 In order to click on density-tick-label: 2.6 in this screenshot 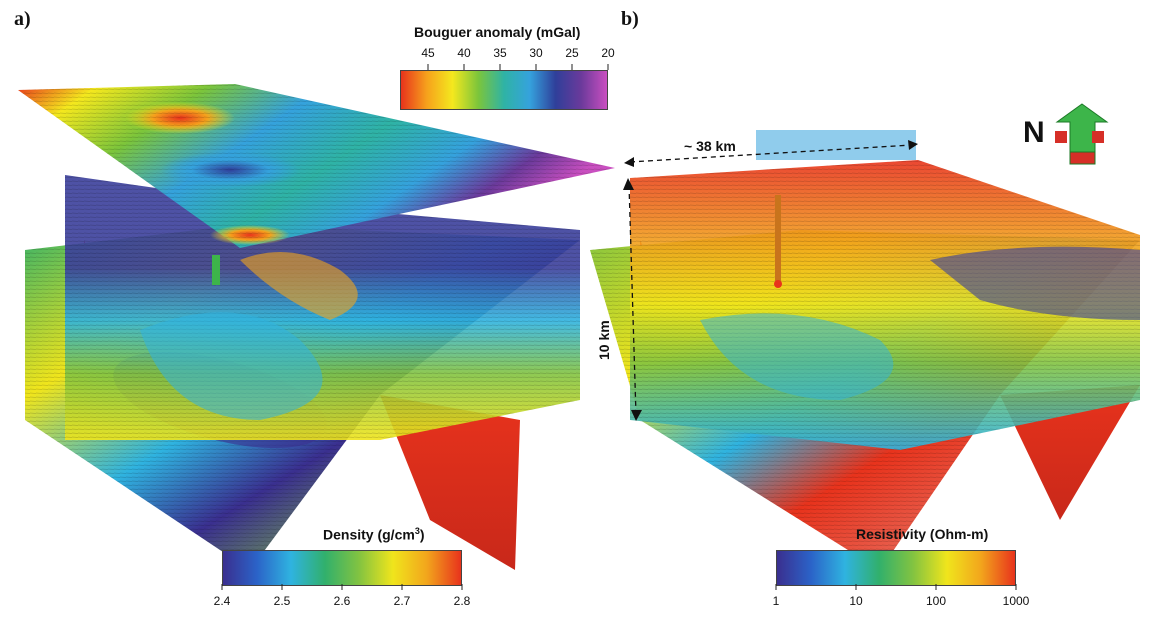, I will do `click(342, 601)`.